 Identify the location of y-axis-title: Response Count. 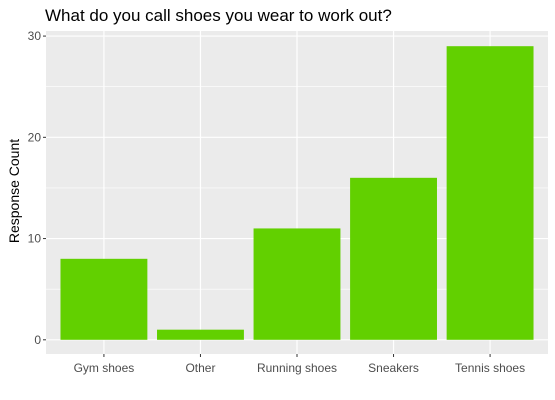
(14, 191).